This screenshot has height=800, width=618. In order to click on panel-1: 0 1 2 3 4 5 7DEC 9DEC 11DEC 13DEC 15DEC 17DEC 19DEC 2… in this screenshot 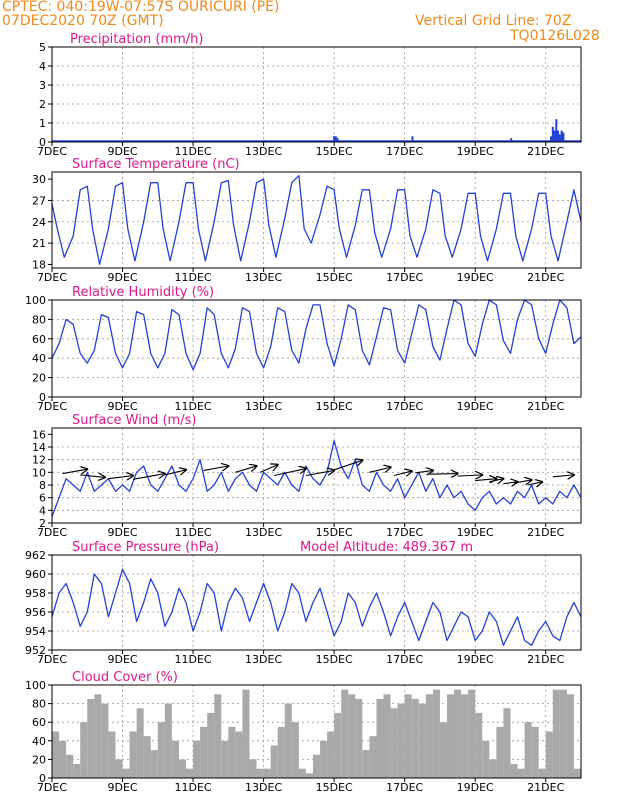, I will do `click(309, 95)`.